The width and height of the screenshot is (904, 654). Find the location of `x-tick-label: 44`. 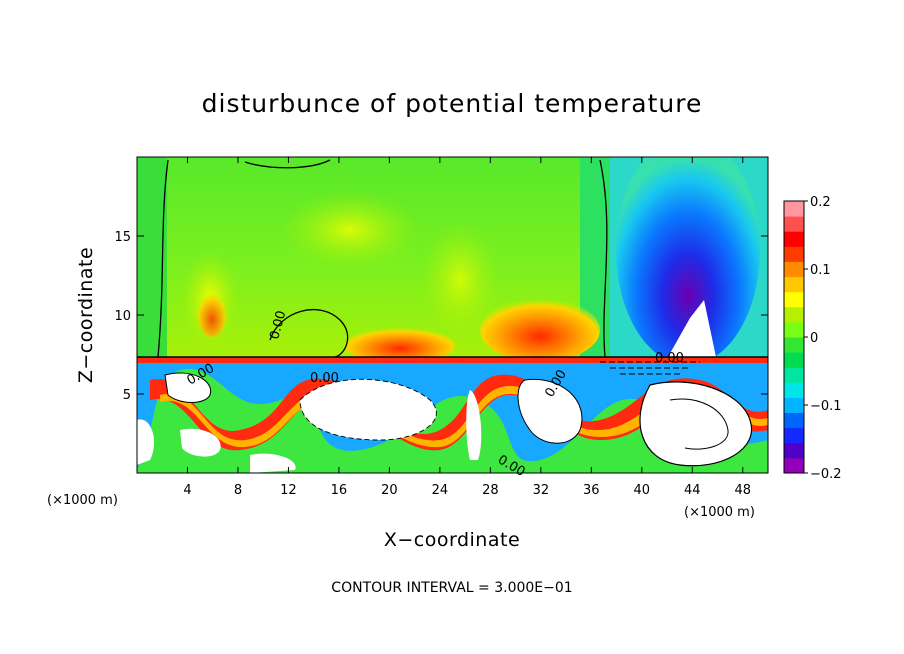

x-tick-label: 44 is located at coordinates (692, 490).